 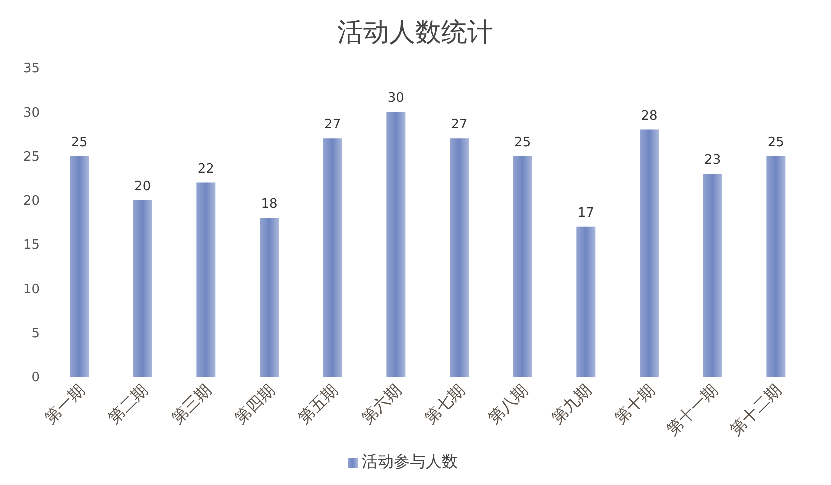 I want to click on x-tick-label: 第一期, so click(x=64, y=404).